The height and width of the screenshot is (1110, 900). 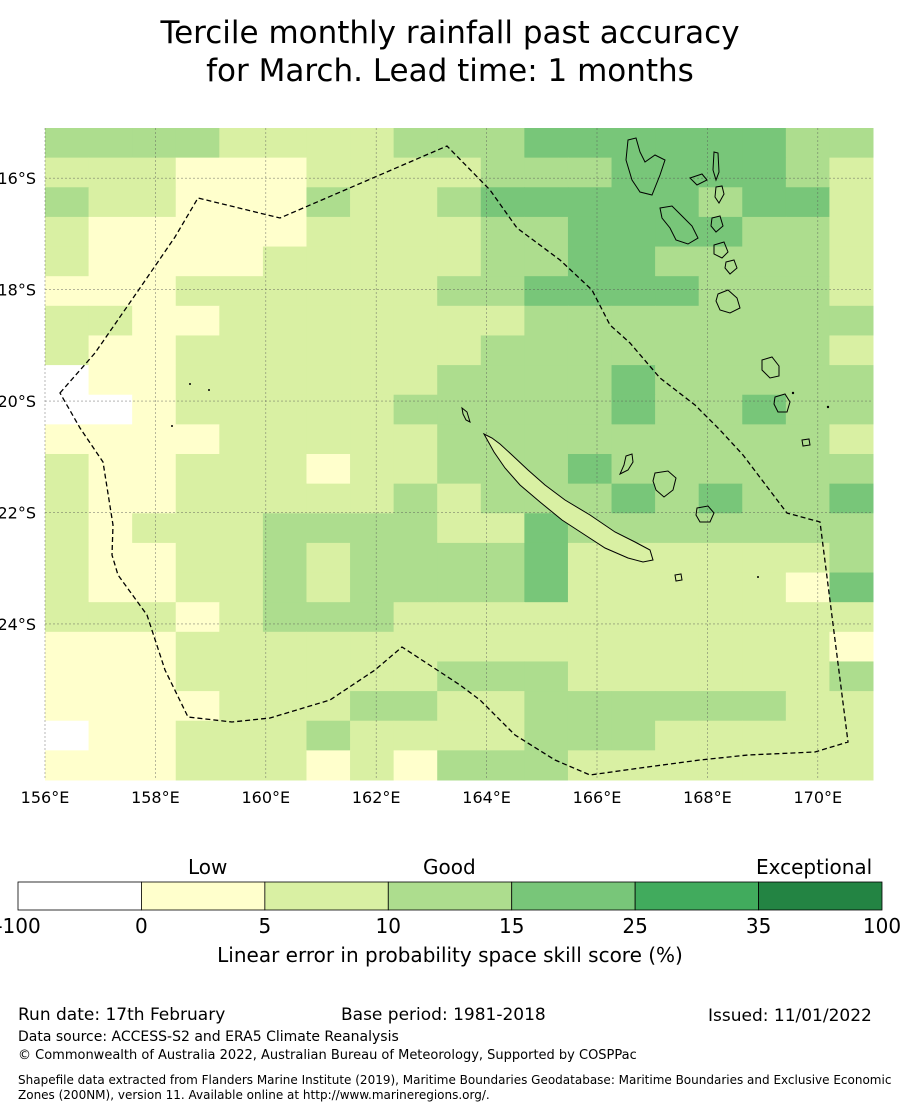 I want to click on colorbar-category-good: Good, so click(x=449, y=867).